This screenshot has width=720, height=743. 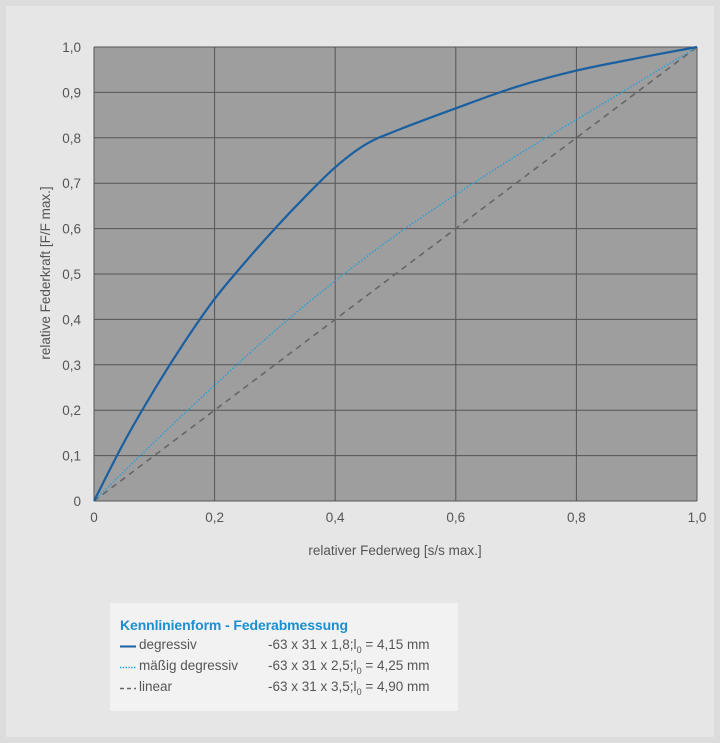 What do you see at coordinates (576, 517) in the screenshot?
I see `x-tick-label: 0,8` at bounding box center [576, 517].